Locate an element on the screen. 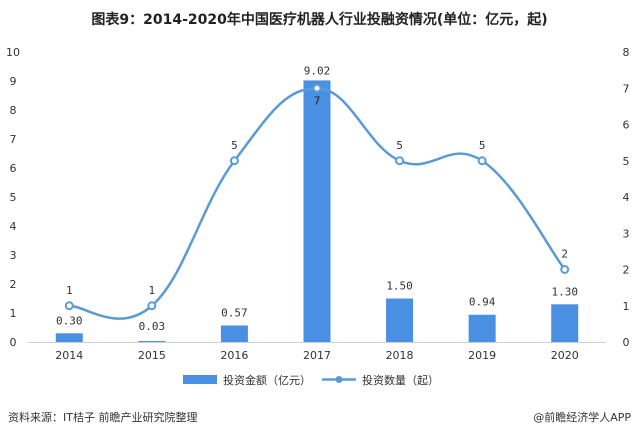 The width and height of the screenshot is (639, 434). right-axis-tick: 0 is located at coordinates (626, 342).